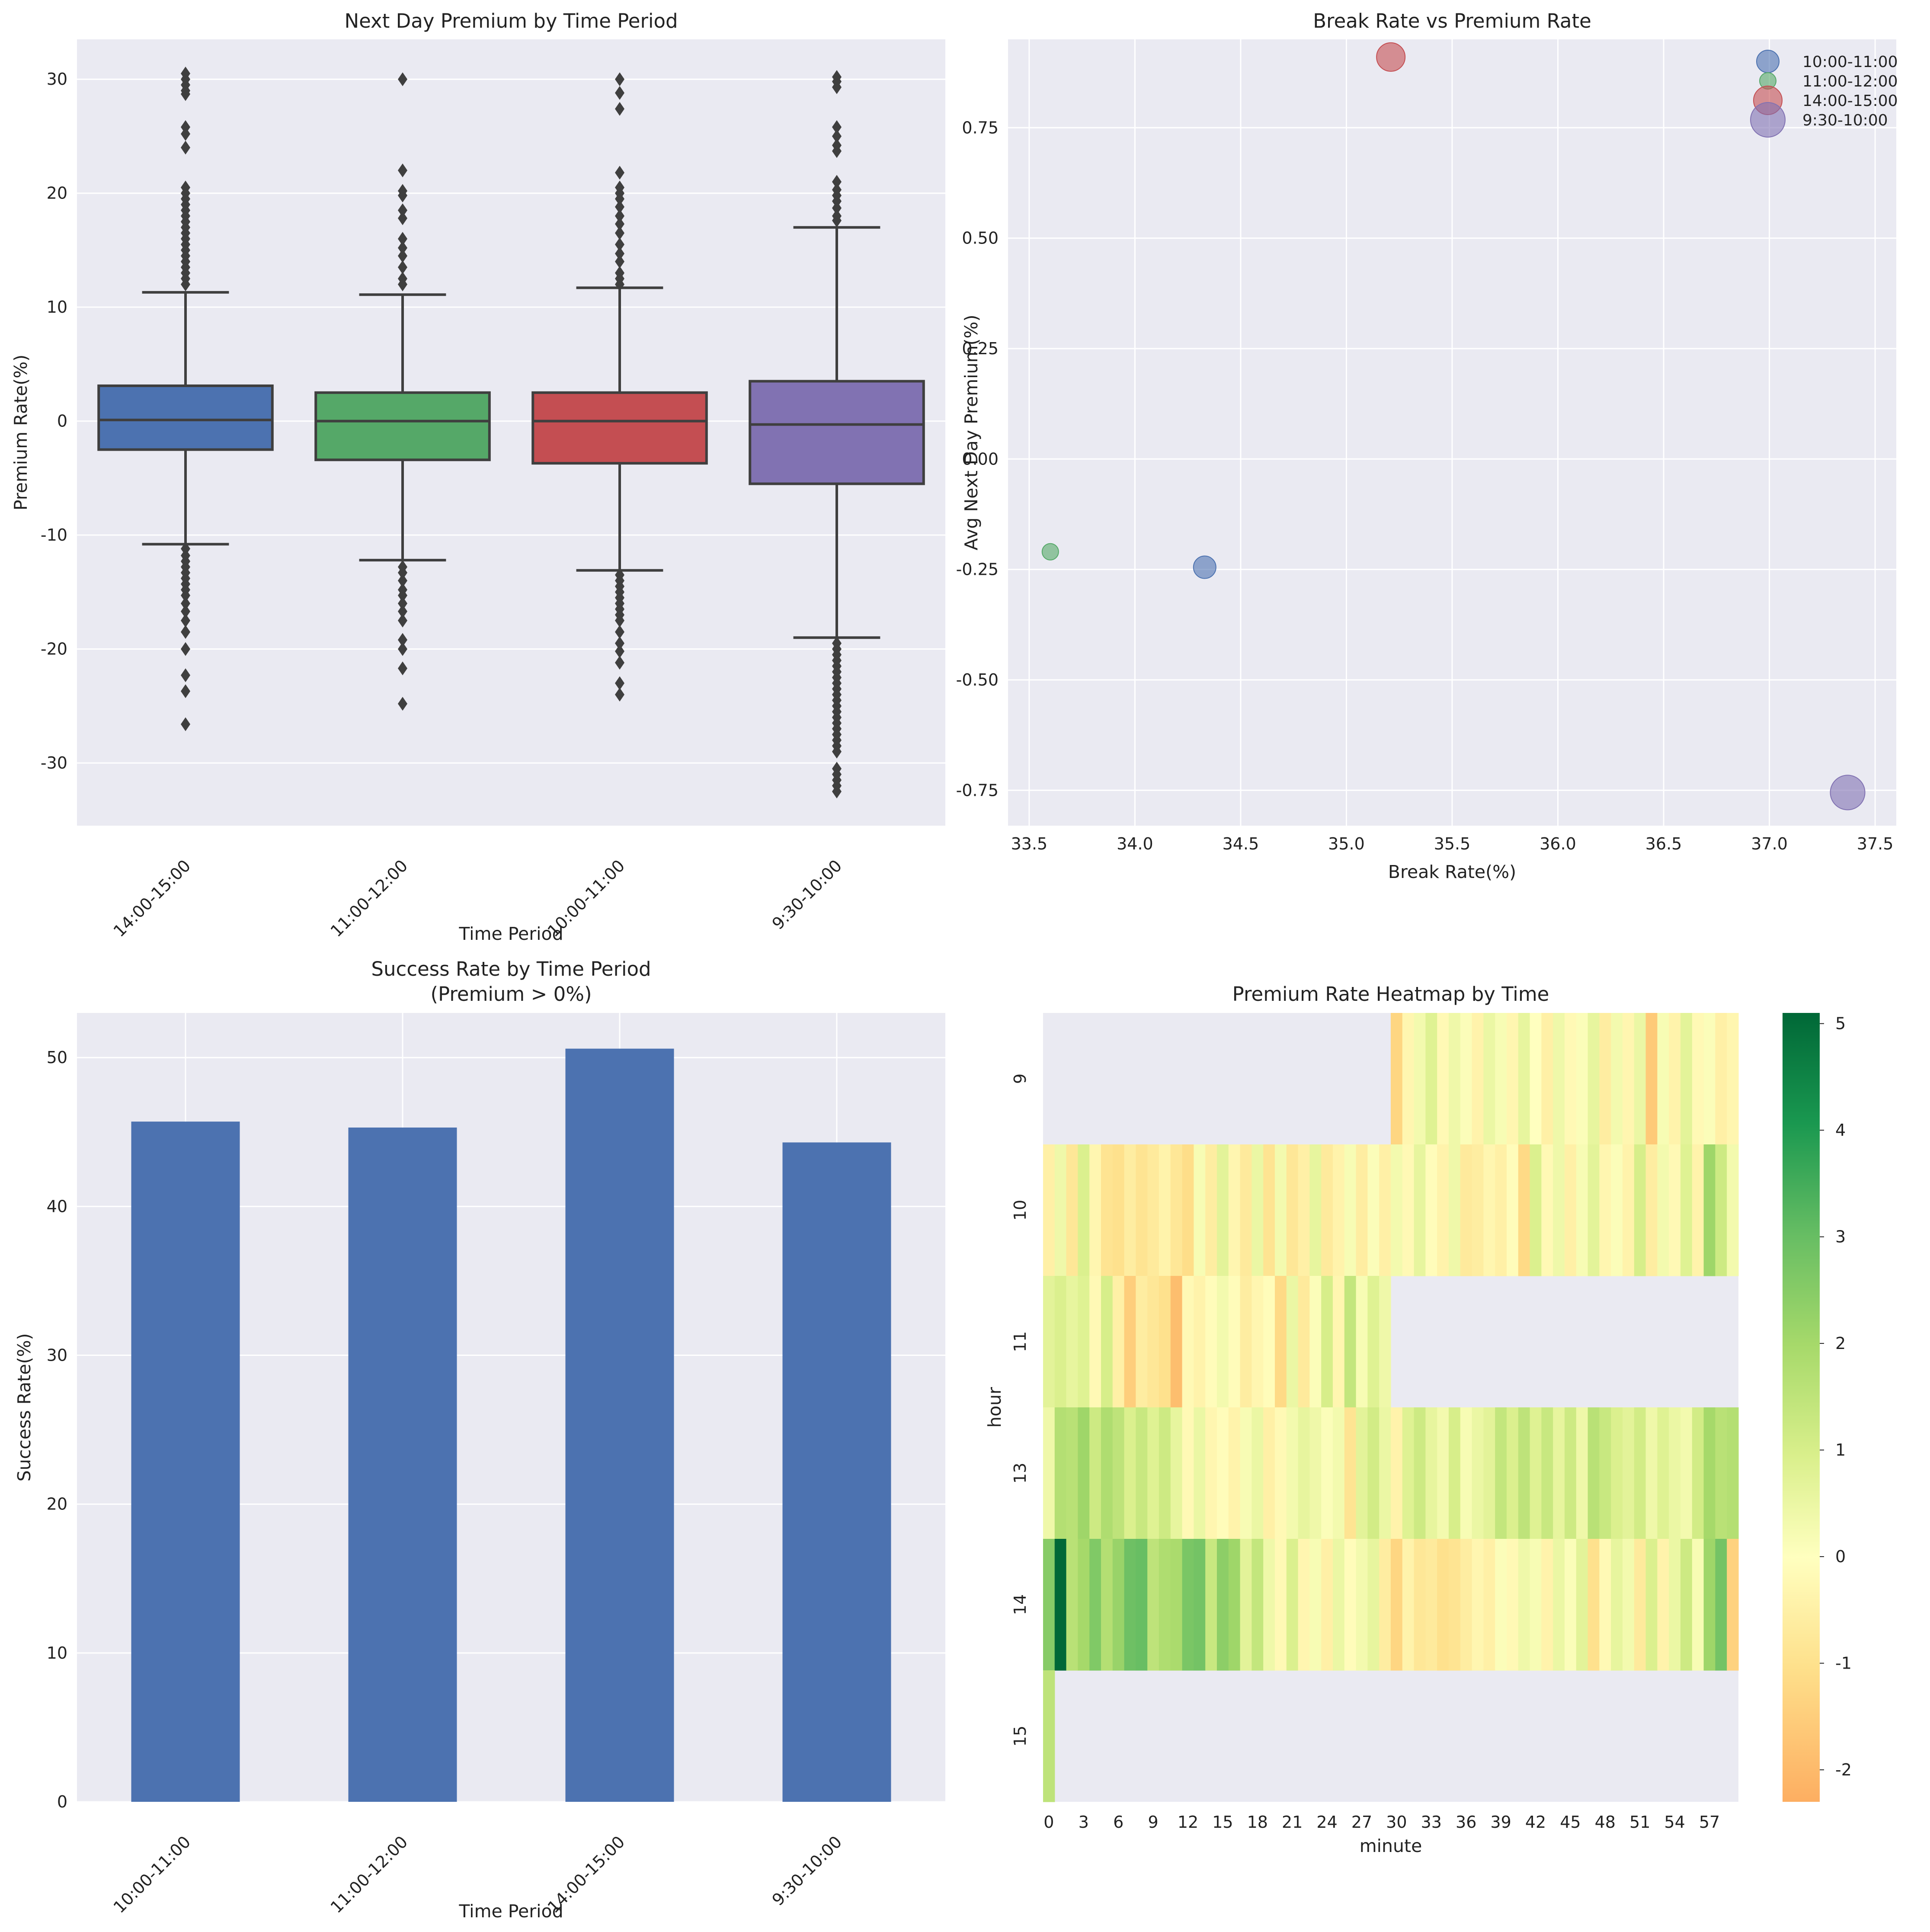  Describe the element at coordinates (1188, 1822) in the screenshot. I see `x-tick-label: 12` at that location.